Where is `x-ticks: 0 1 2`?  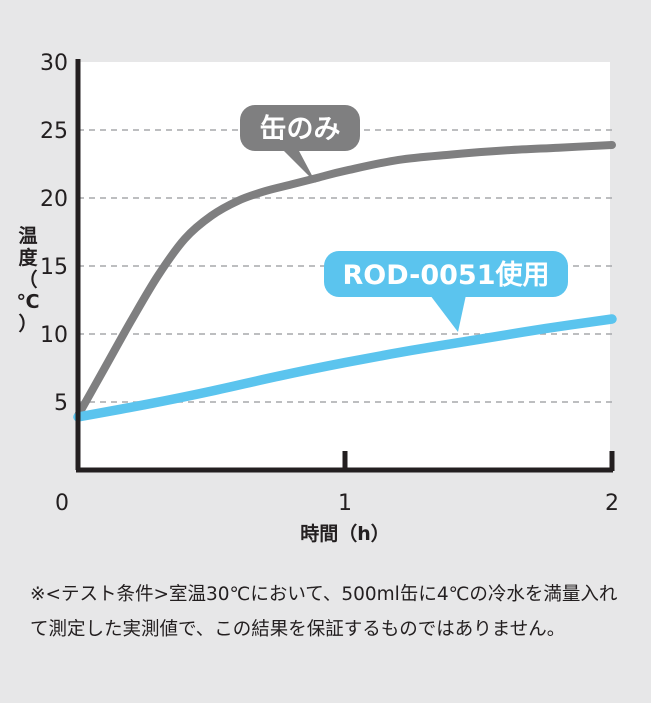 x-ticks: 0 1 2 is located at coordinates (337, 483).